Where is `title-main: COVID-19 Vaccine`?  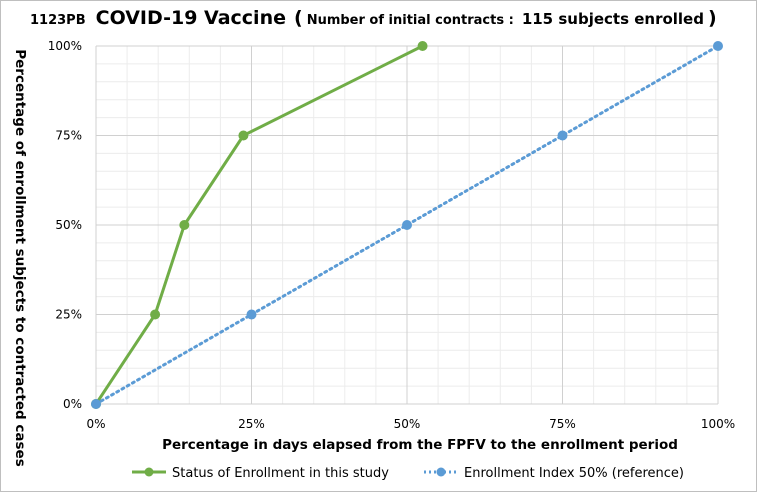 title-main: COVID-19 Vaccine is located at coordinates (191, 18).